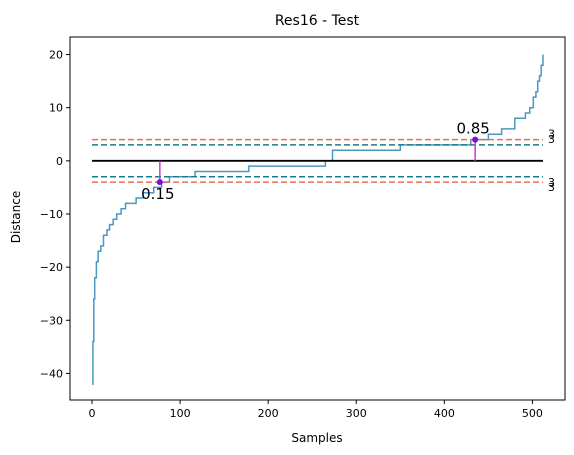 The height and width of the screenshot is (455, 574). Describe the element at coordinates (551, 134) in the screenshot. I see `threshold-label-0: 3` at that location.